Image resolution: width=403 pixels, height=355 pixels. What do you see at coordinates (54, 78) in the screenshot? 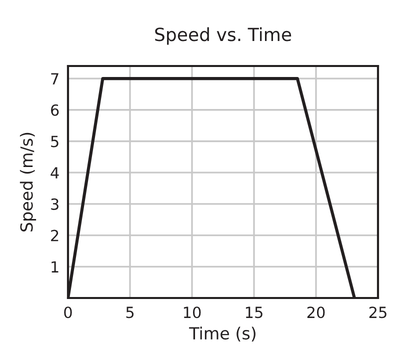
I see `y-tick-label: 7` at bounding box center [54, 78].